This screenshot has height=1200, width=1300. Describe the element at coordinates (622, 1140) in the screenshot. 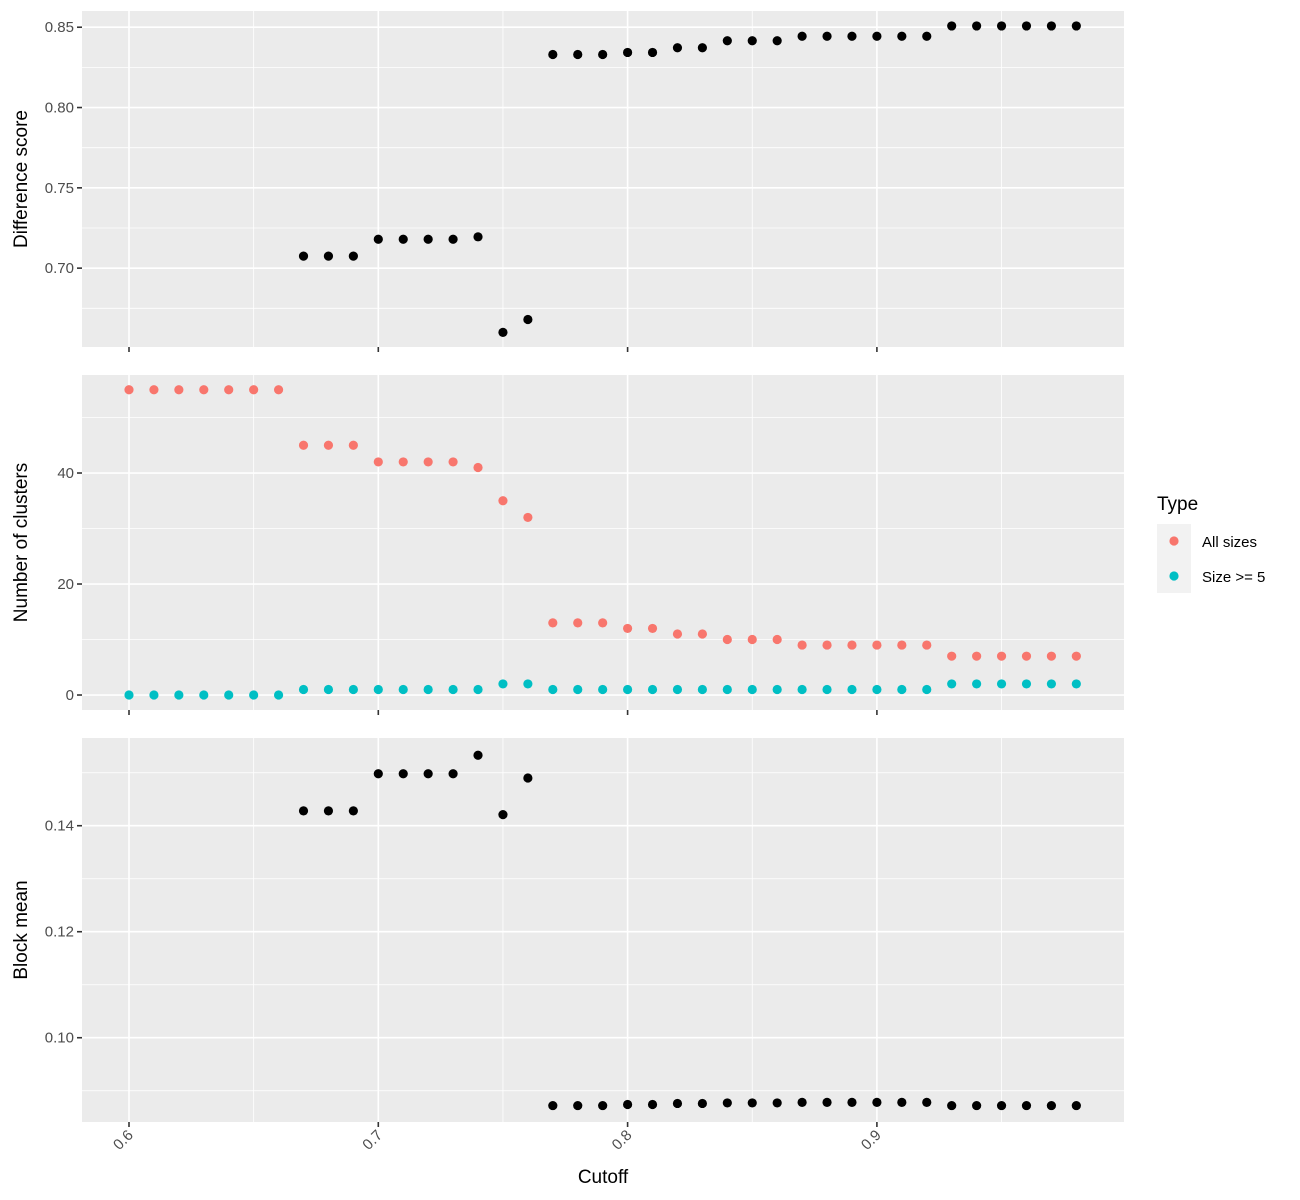

I see `x-tick-label: 0.8` at that location.